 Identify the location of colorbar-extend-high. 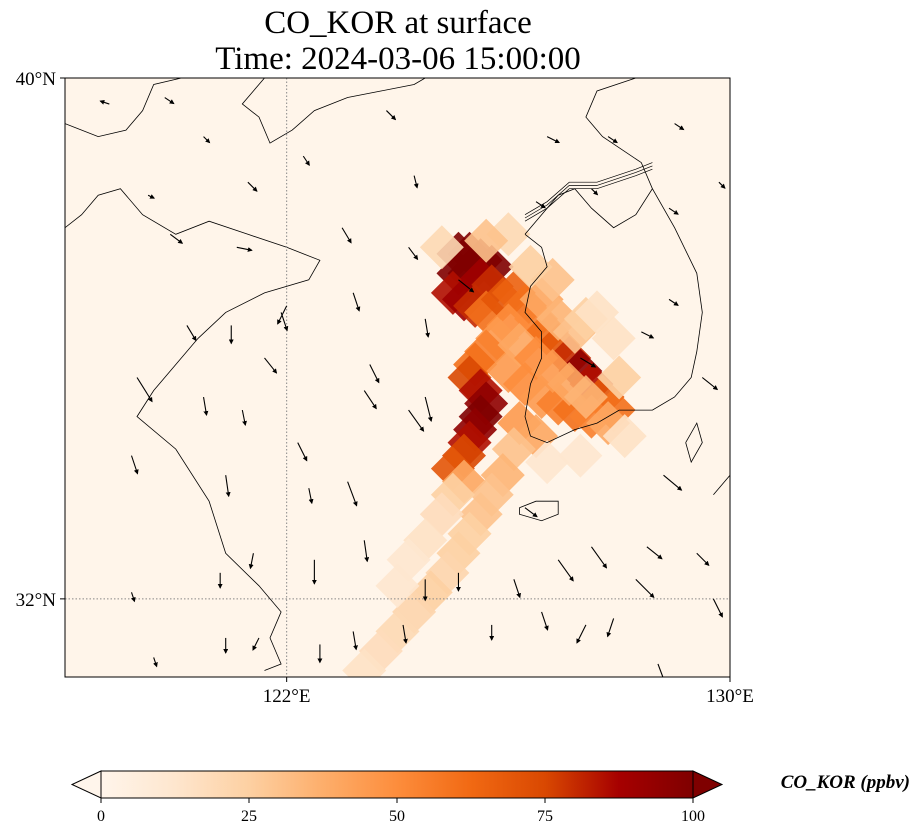
(708, 784).